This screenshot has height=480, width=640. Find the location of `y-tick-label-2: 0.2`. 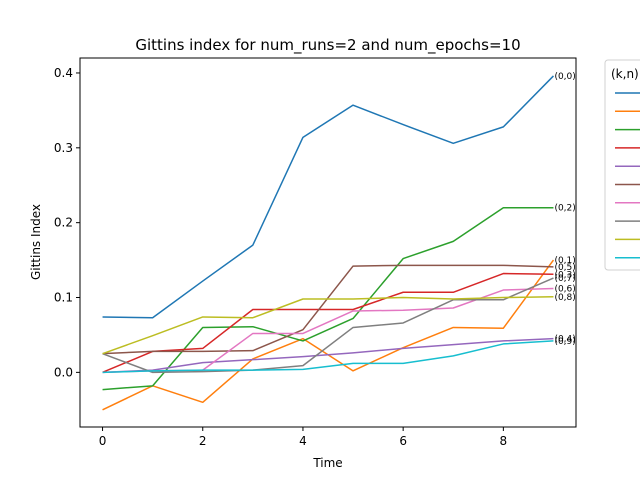

y-tick-label-2: 0.2 is located at coordinates (63, 223).